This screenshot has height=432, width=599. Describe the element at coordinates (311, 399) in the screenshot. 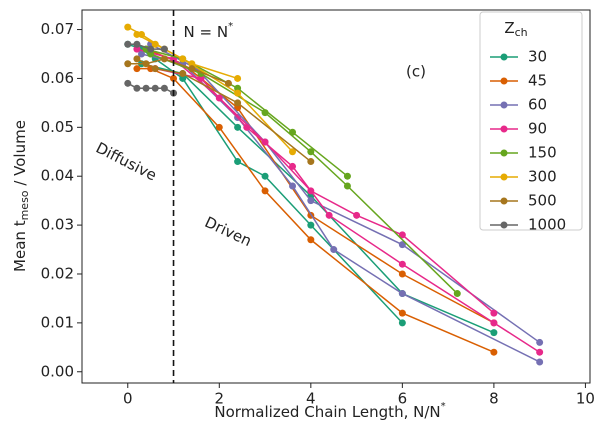

I see `x-tick-label: 4` at that location.